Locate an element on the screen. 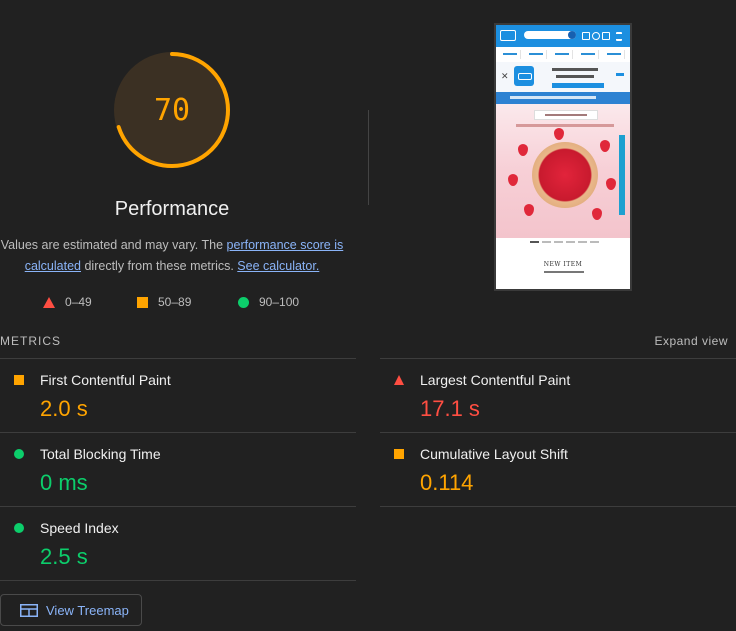 Image resolution: width=736 pixels, height=631 pixels. app-icon is located at coordinates (524, 76).